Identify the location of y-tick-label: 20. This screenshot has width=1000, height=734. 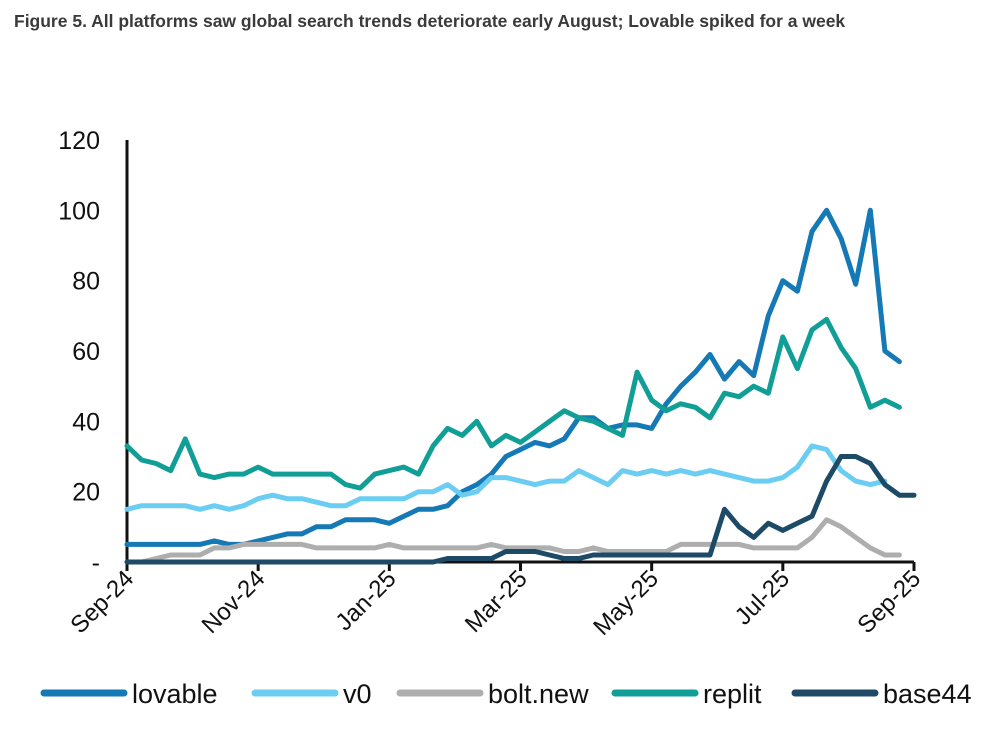
(86, 493).